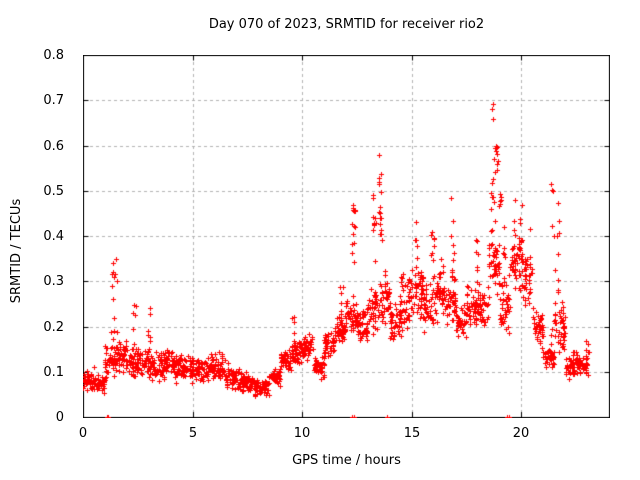 This screenshot has height=480, width=640. Describe the element at coordinates (53, 236) in the screenshot. I see `y-tick-label: 0.4` at that location.